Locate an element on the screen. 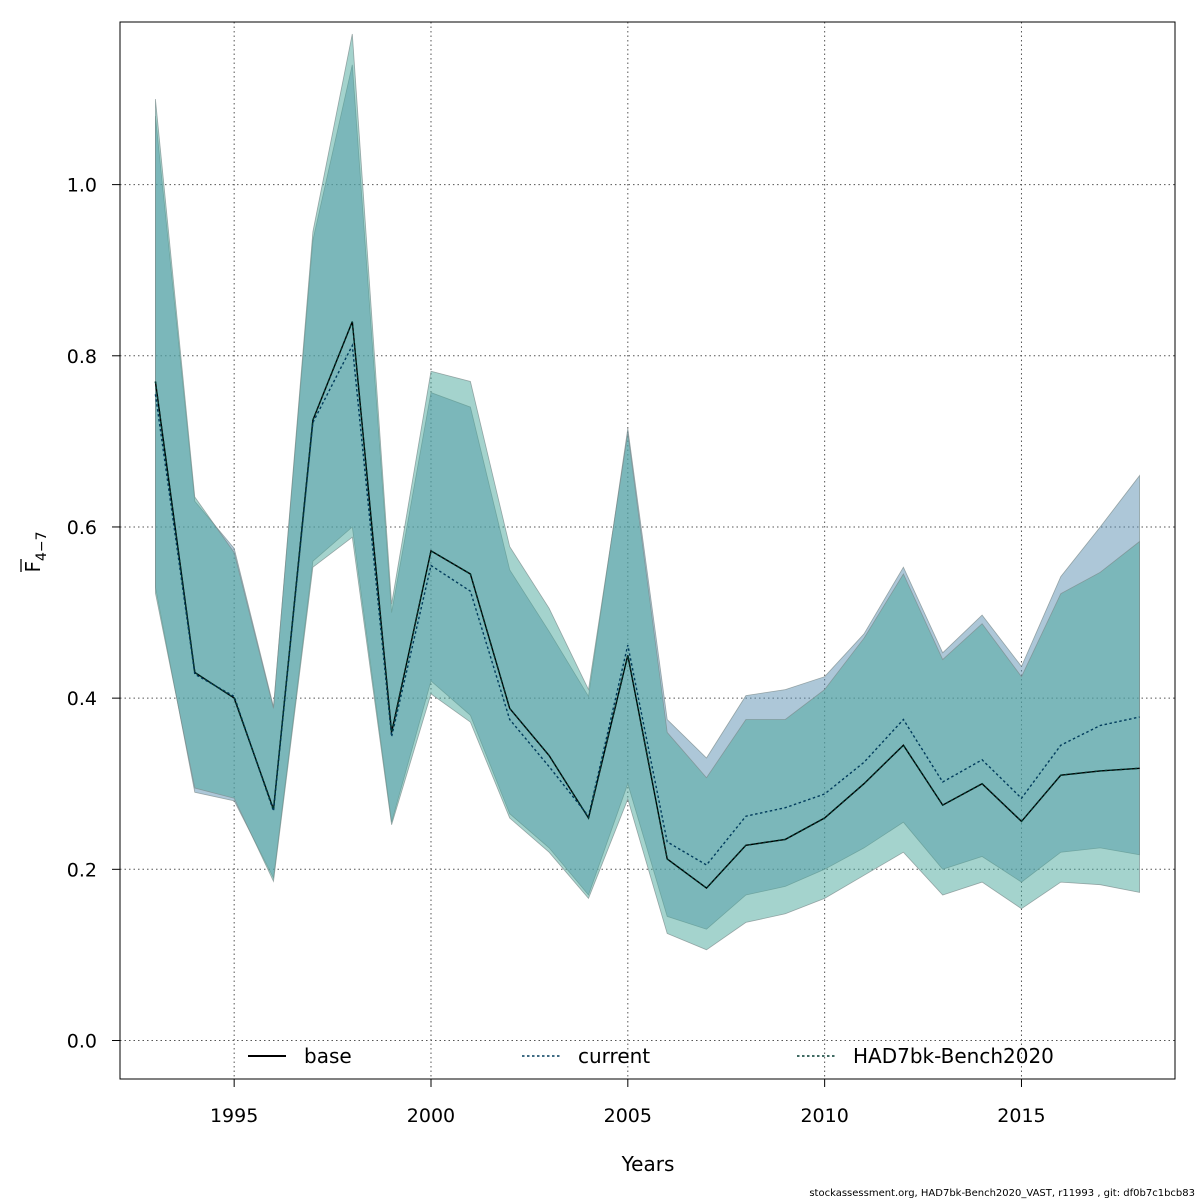  y-axis-title: F4−7 is located at coordinates (35, 552).